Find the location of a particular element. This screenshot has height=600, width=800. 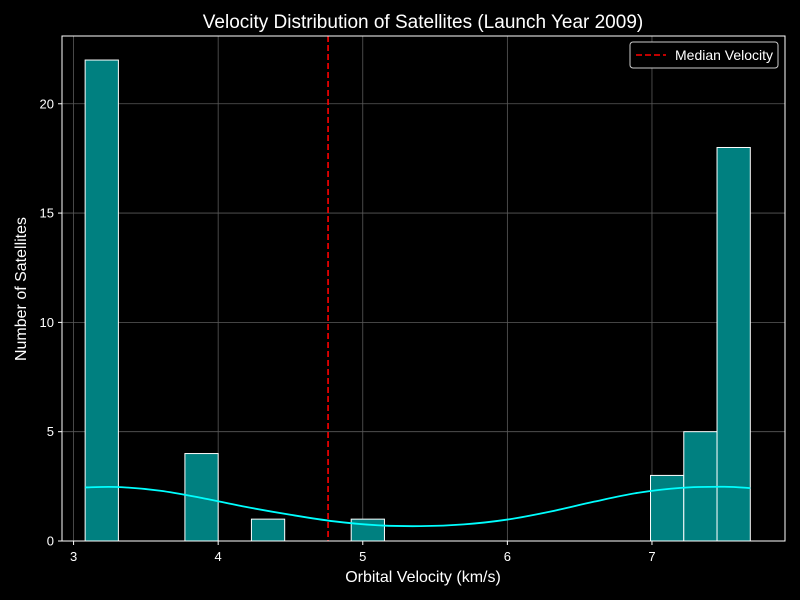

y-tick-label: 0 is located at coordinates (50, 541).